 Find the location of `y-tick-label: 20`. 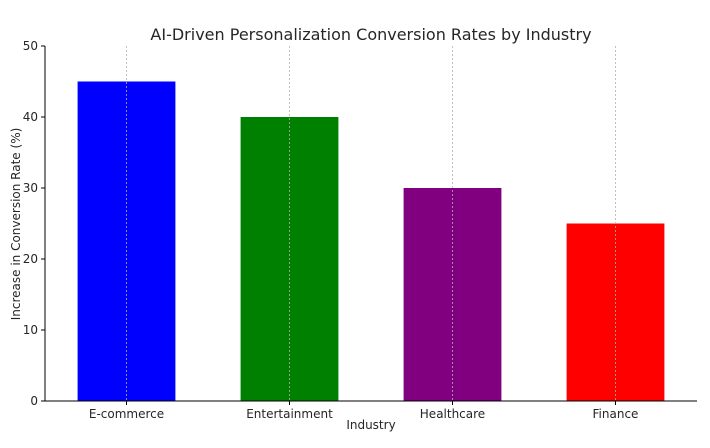

y-tick-label: 20 is located at coordinates (30, 259).